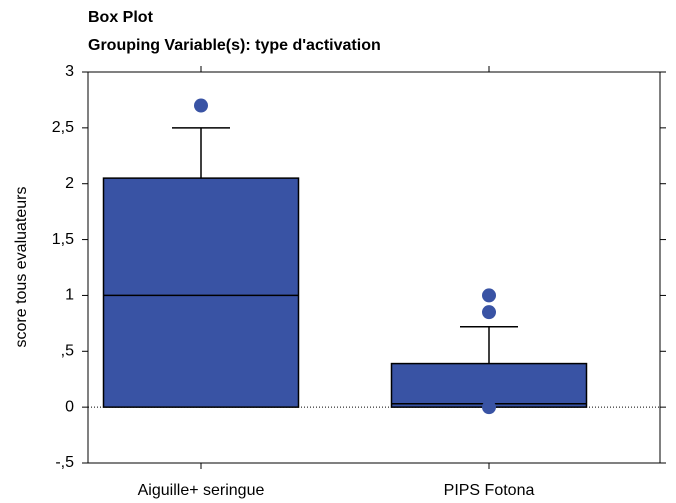 The width and height of the screenshot is (676, 503). I want to click on y-tick-label: ,5, so click(67, 351).